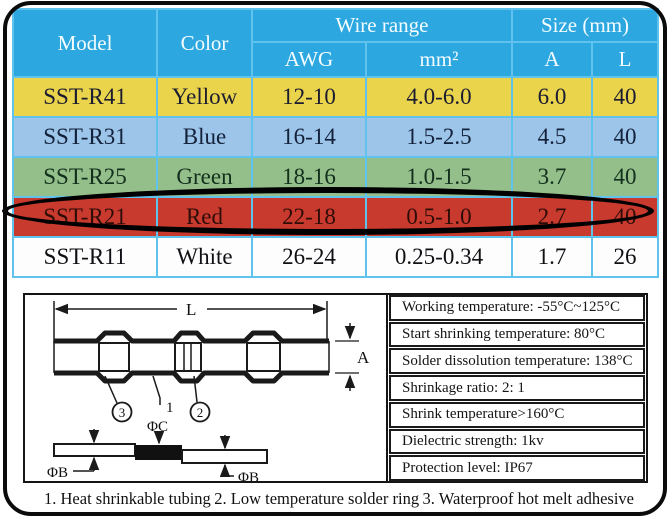 The width and height of the screenshot is (672, 520). I want to click on mm2-cell: 0.5-1.0, so click(439, 217).